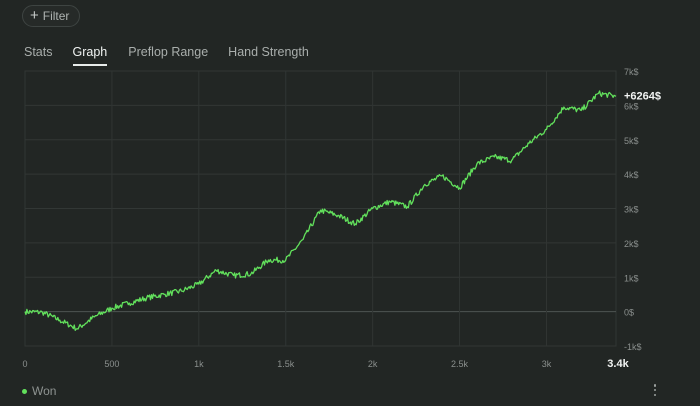 This screenshot has height=406, width=700. Describe the element at coordinates (631, 210) in the screenshot. I see `y-tick-label: 3k$` at that location.